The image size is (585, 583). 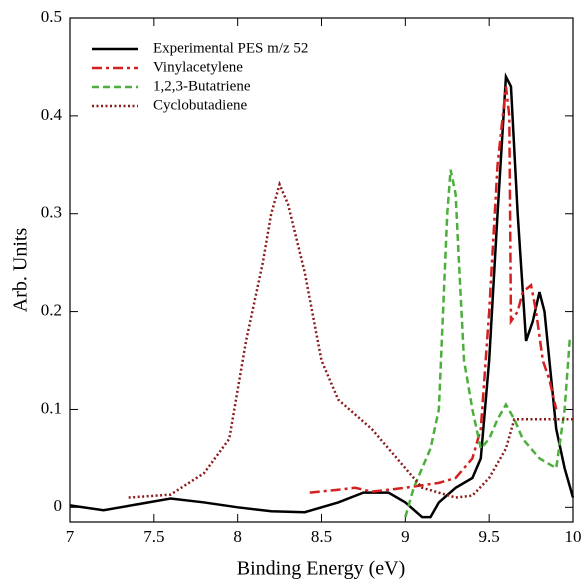 I want to click on y-tick-label: 0.5, so click(x=51, y=16).